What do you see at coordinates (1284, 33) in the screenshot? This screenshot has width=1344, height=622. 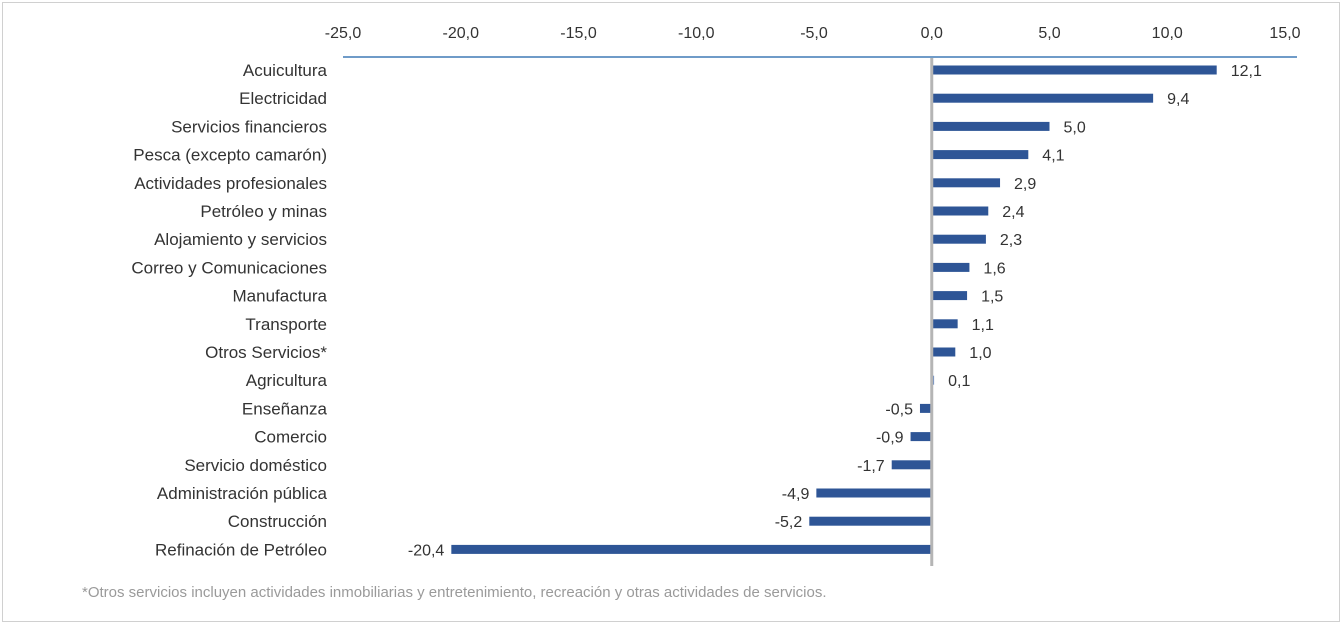 I see `x-tick-label: 15,0` at bounding box center [1284, 33].